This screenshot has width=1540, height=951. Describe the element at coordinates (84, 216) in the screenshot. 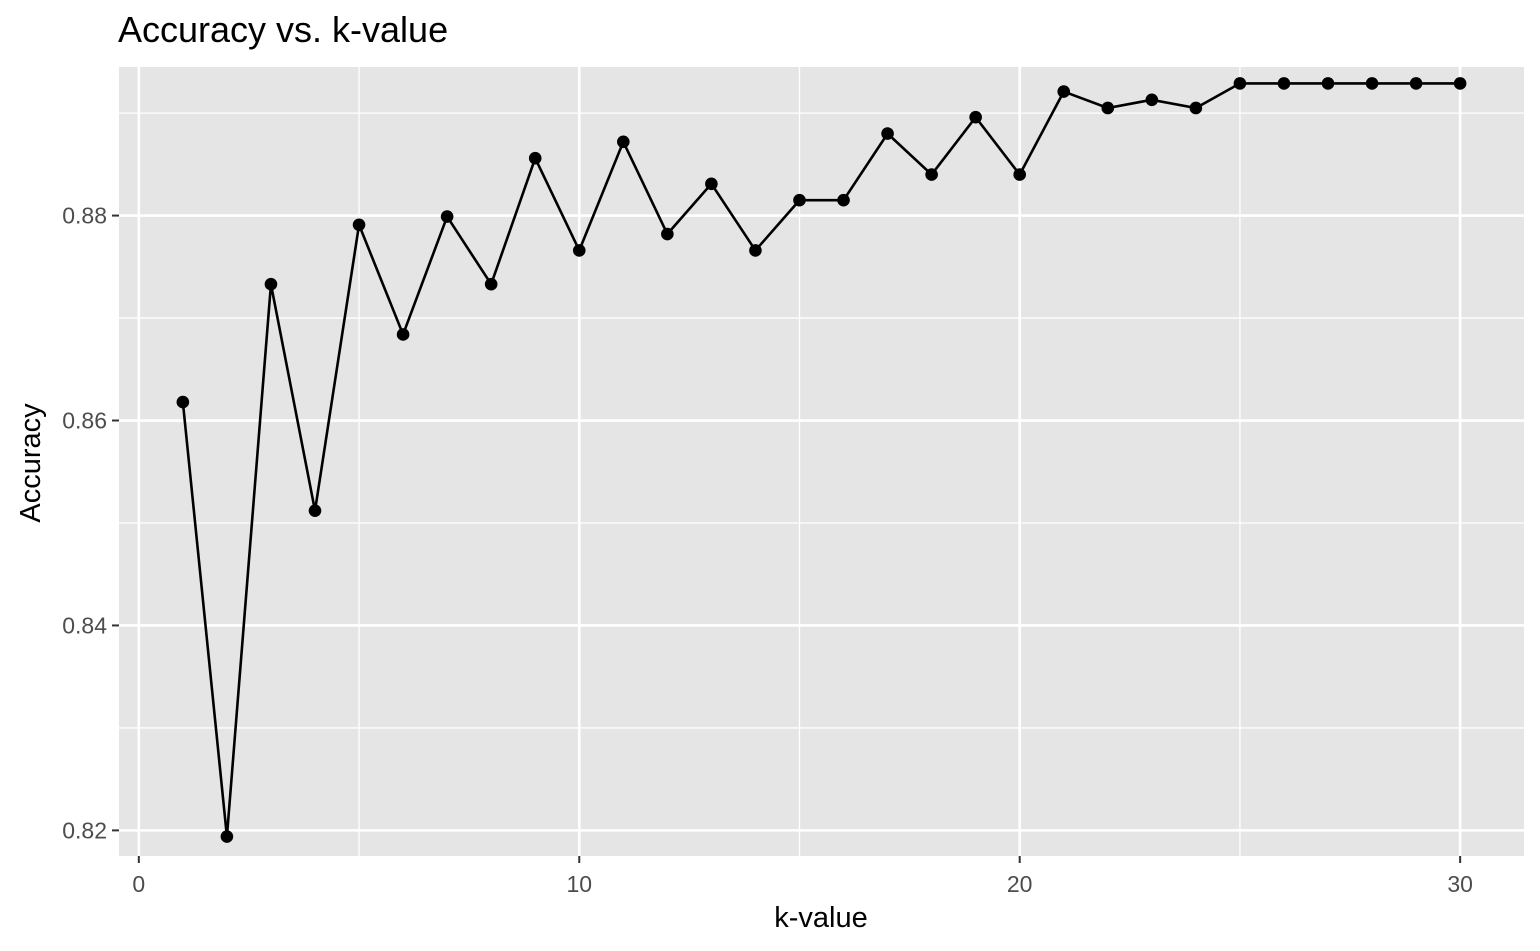

I see `y-tick-label: 0.88` at that location.